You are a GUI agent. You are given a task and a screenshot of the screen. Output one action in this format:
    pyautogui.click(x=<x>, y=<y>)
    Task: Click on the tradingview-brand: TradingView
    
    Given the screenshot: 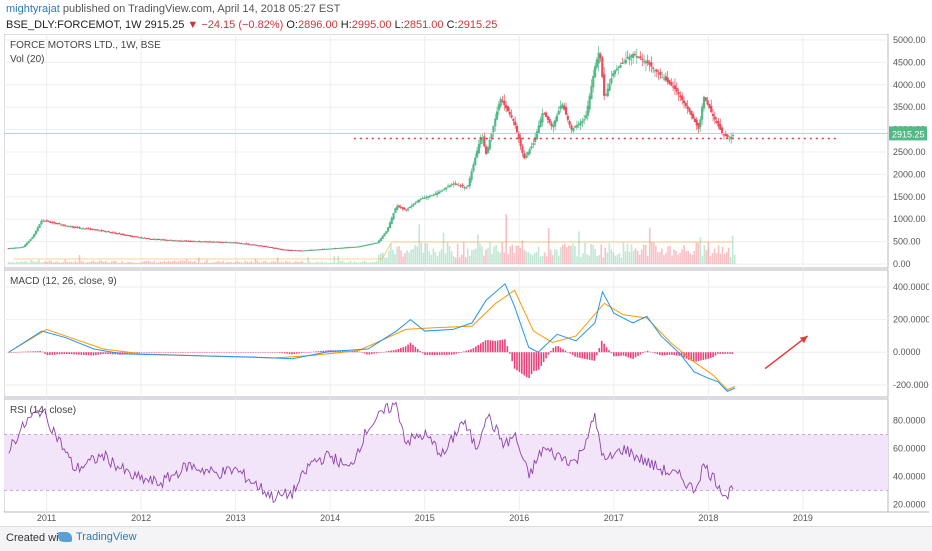 What is the action you would take?
    pyautogui.click(x=97, y=537)
    